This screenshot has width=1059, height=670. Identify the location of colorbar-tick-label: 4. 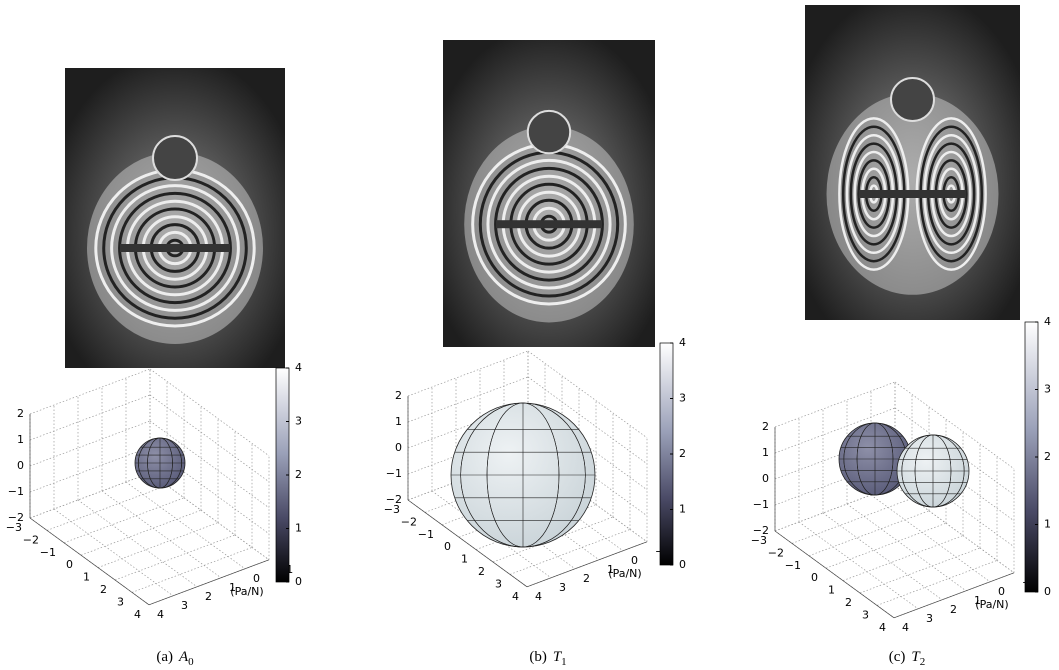
(298, 367).